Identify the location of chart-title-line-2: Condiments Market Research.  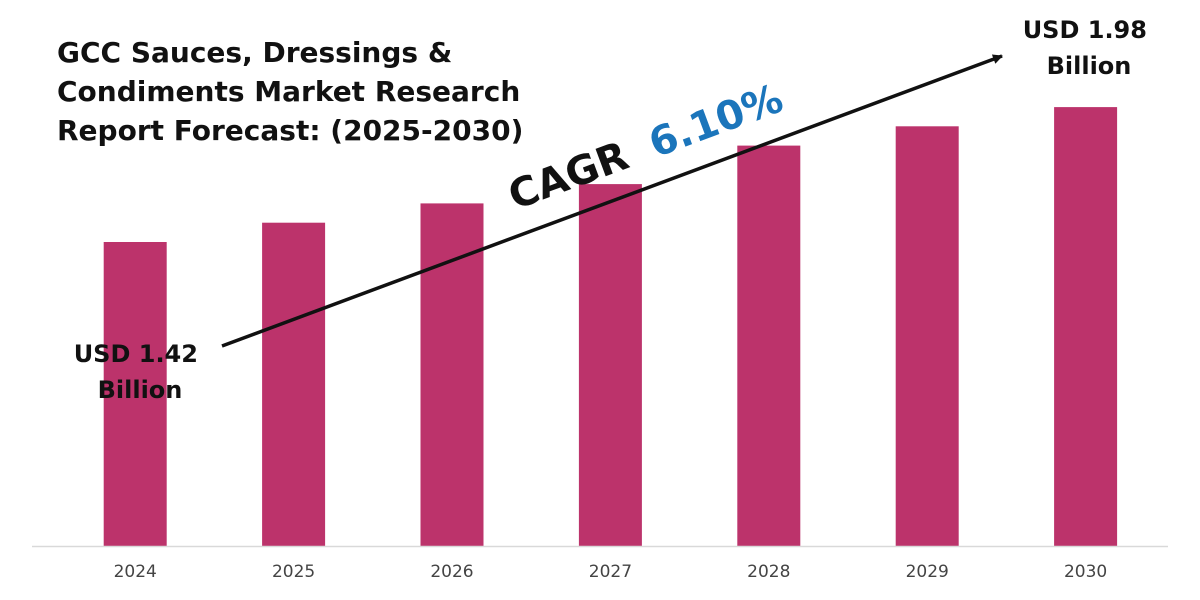
(288, 91).